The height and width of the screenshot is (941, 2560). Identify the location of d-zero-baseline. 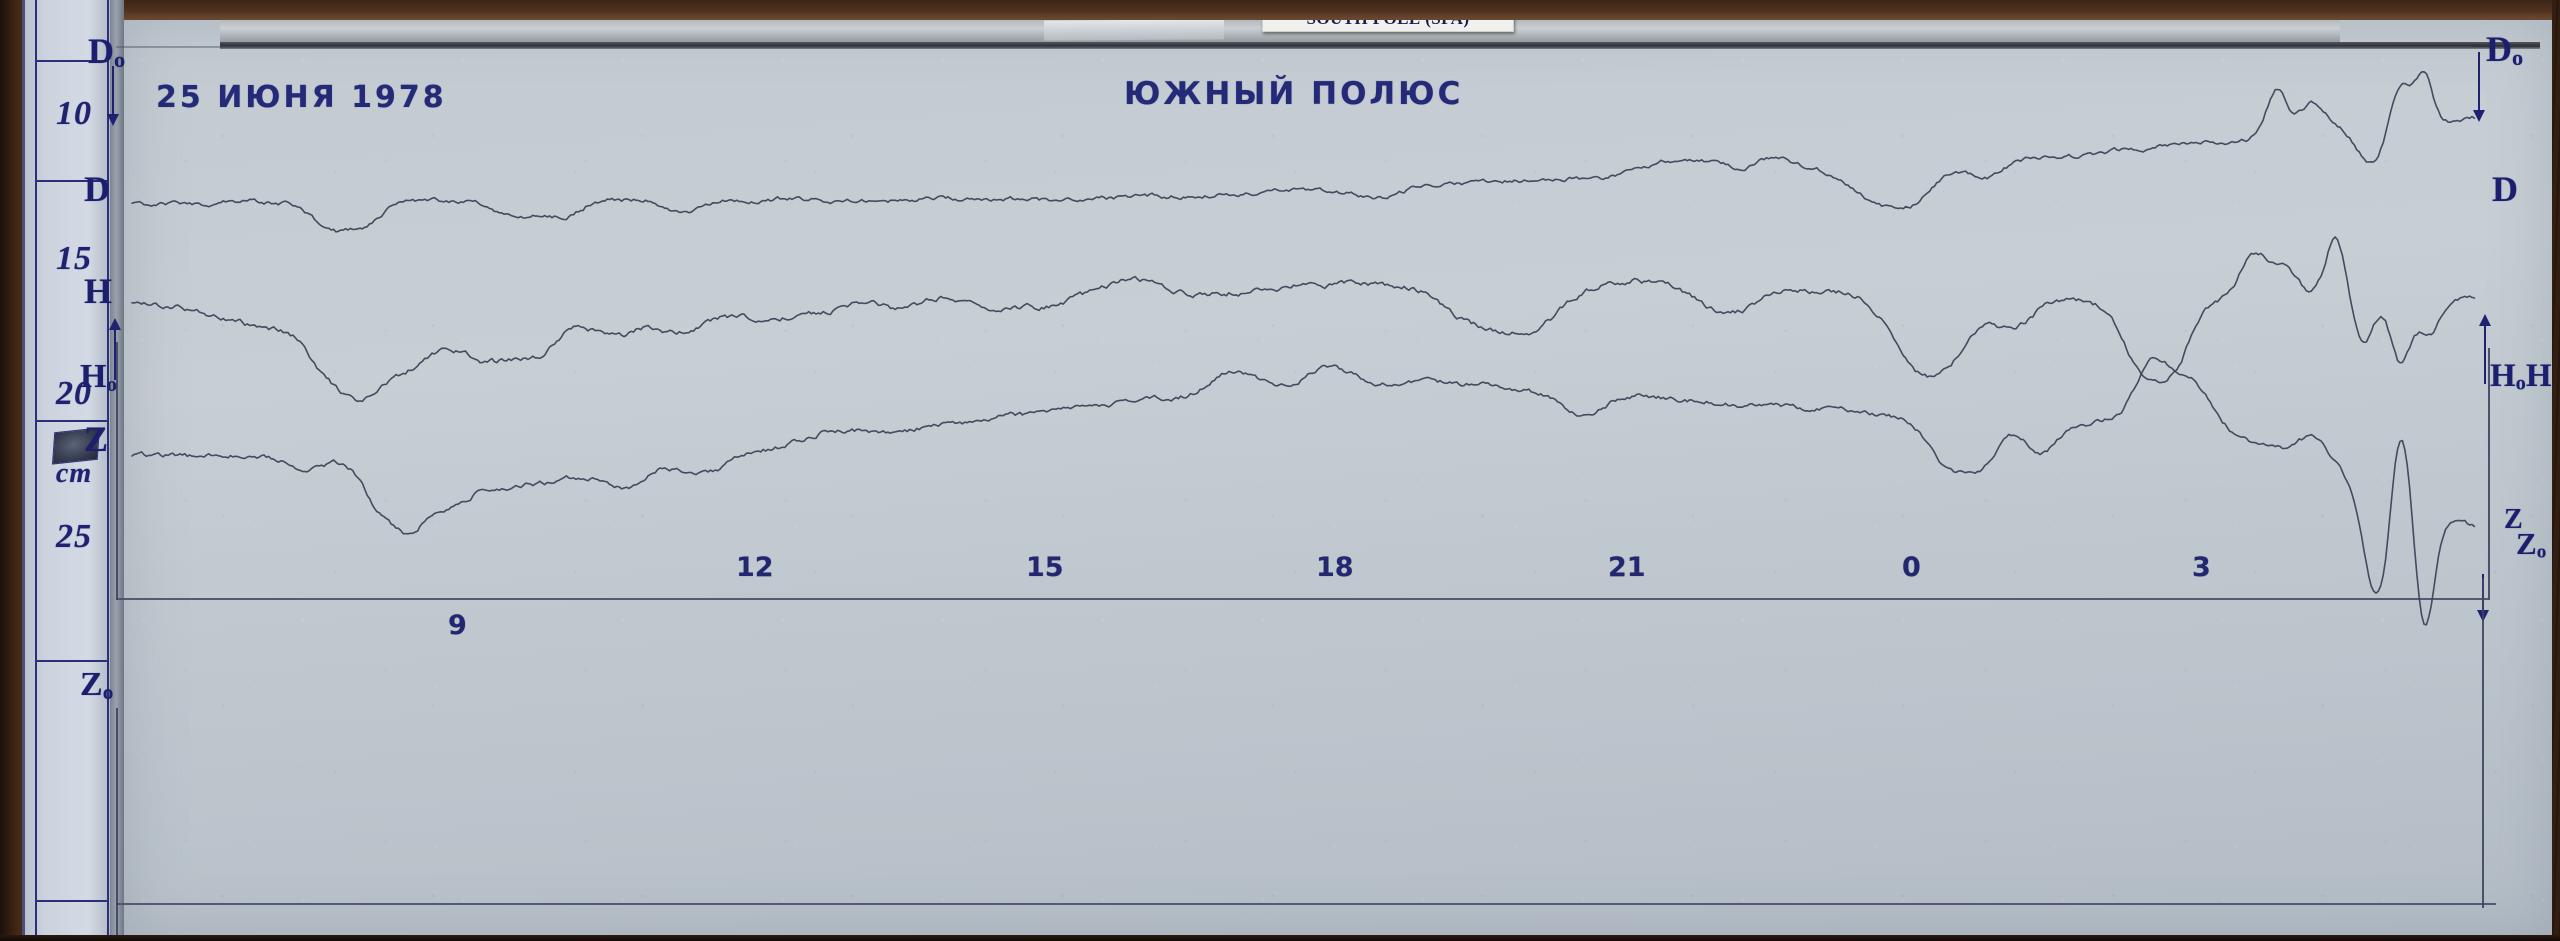
(1294, 47).